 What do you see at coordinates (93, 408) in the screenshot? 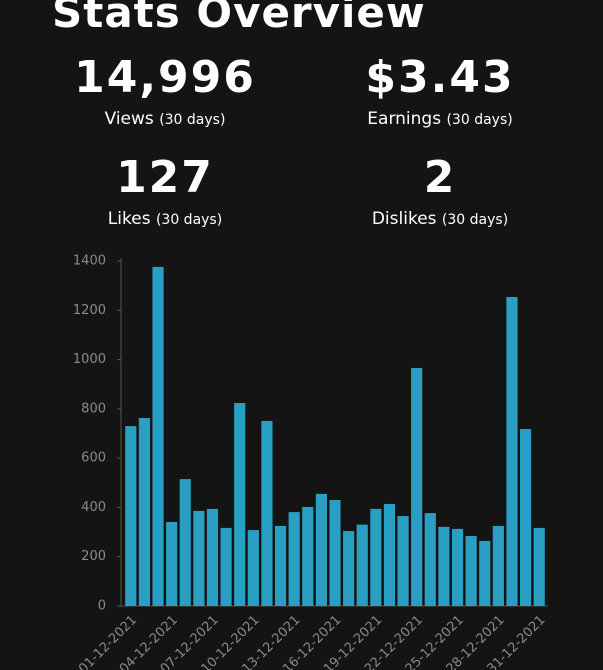
I see `y-tick-label: 800` at bounding box center [93, 408].